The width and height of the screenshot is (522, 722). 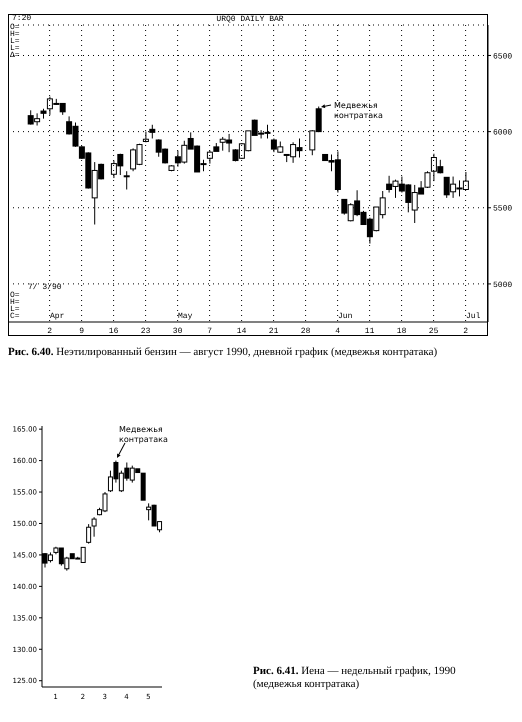 I want to click on x-tick-label: 4, so click(x=337, y=331).